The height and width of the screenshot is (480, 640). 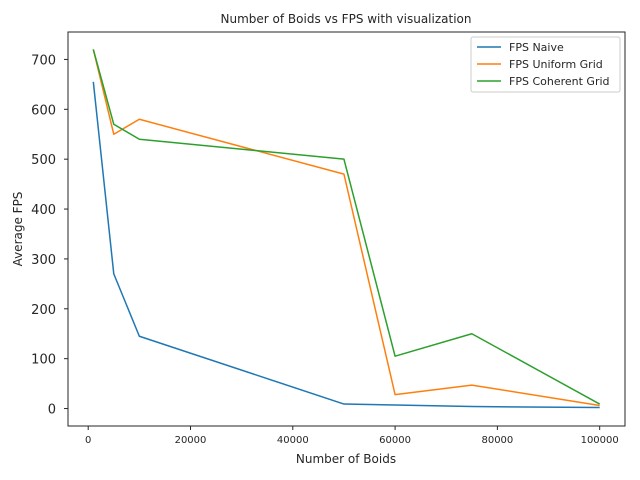 What do you see at coordinates (43, 210) in the screenshot?
I see `y-tick-label: 400` at bounding box center [43, 210].